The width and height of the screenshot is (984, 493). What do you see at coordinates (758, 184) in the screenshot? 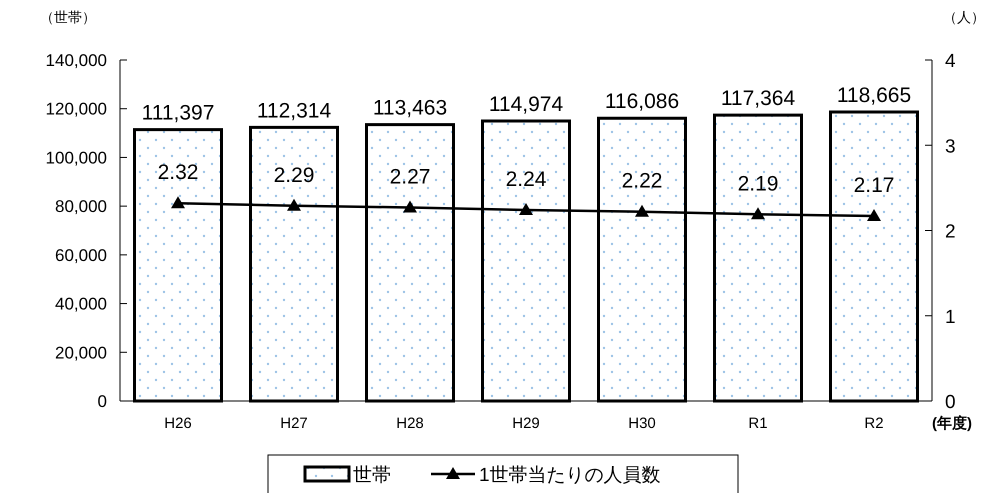
I see `data-label: 2.19` at bounding box center [758, 184].